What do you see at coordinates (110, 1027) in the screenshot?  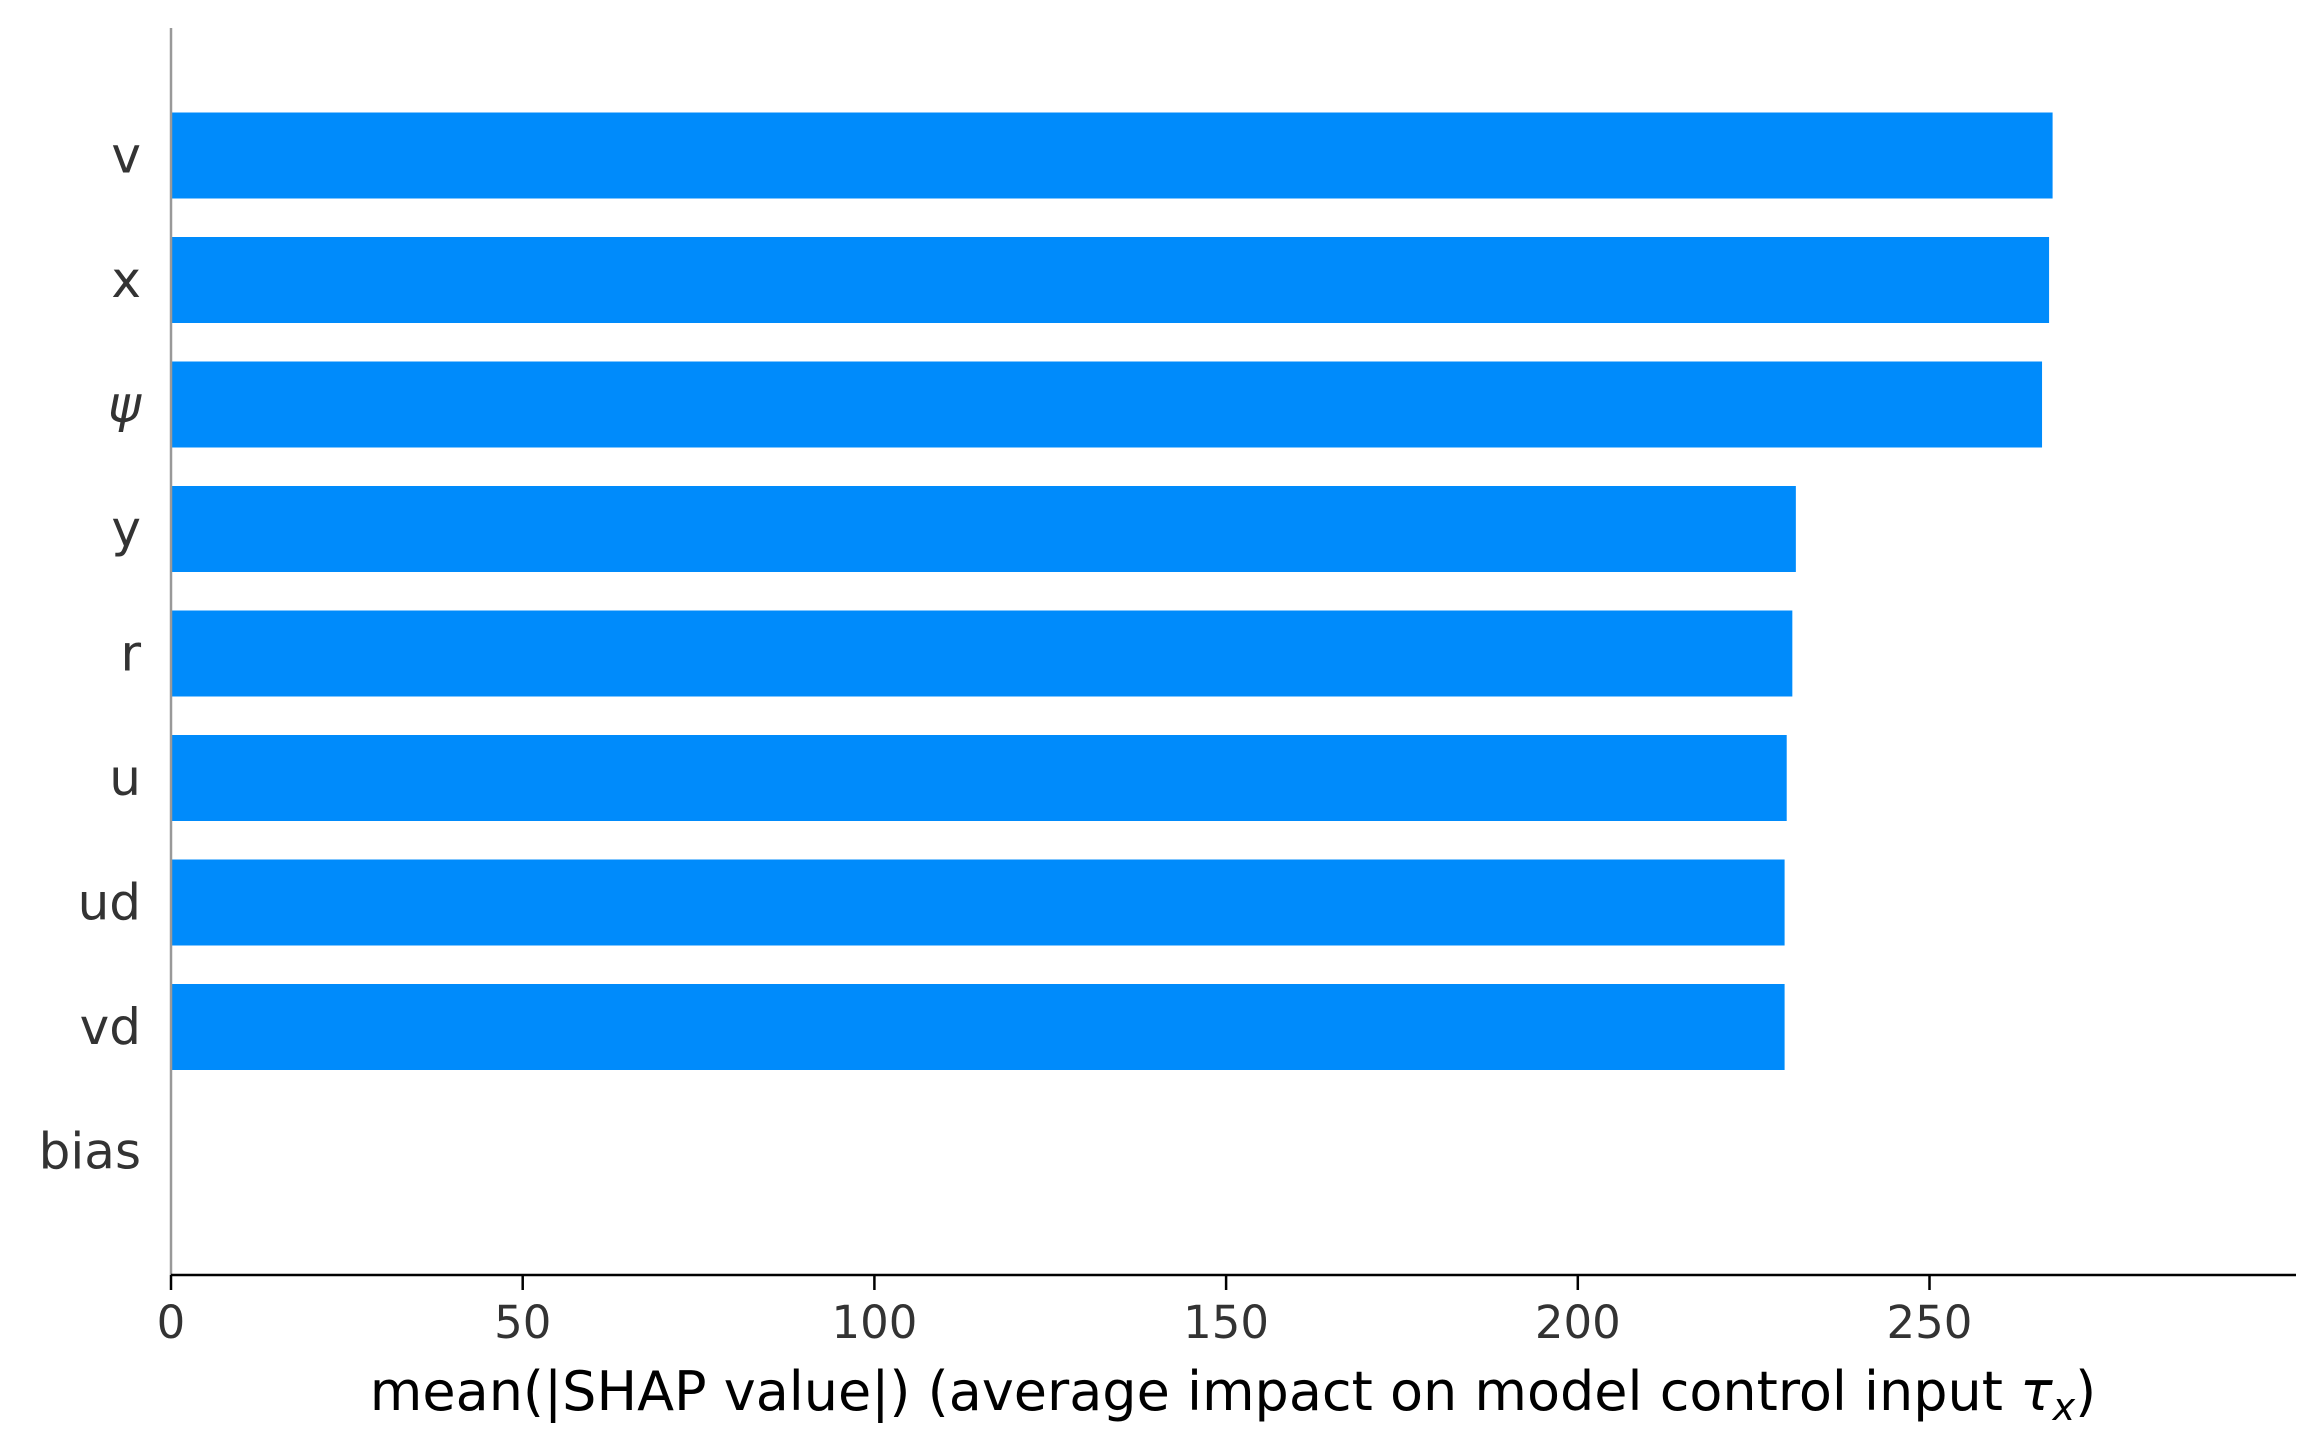 I see `y-tick-label-7: vd` at bounding box center [110, 1027].